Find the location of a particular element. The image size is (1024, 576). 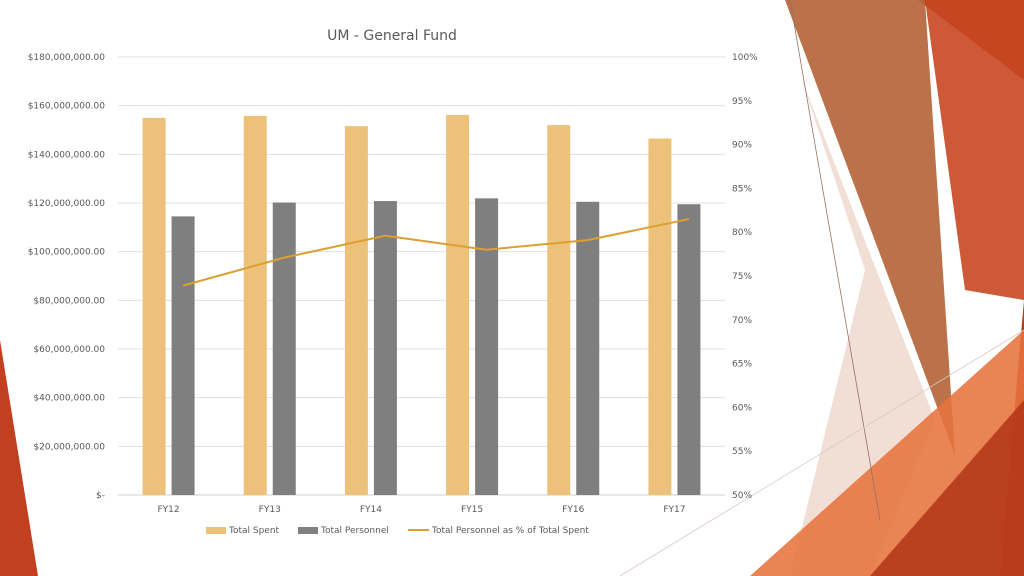

left-tick-label: $60,000,000.00 is located at coordinates (69, 350).